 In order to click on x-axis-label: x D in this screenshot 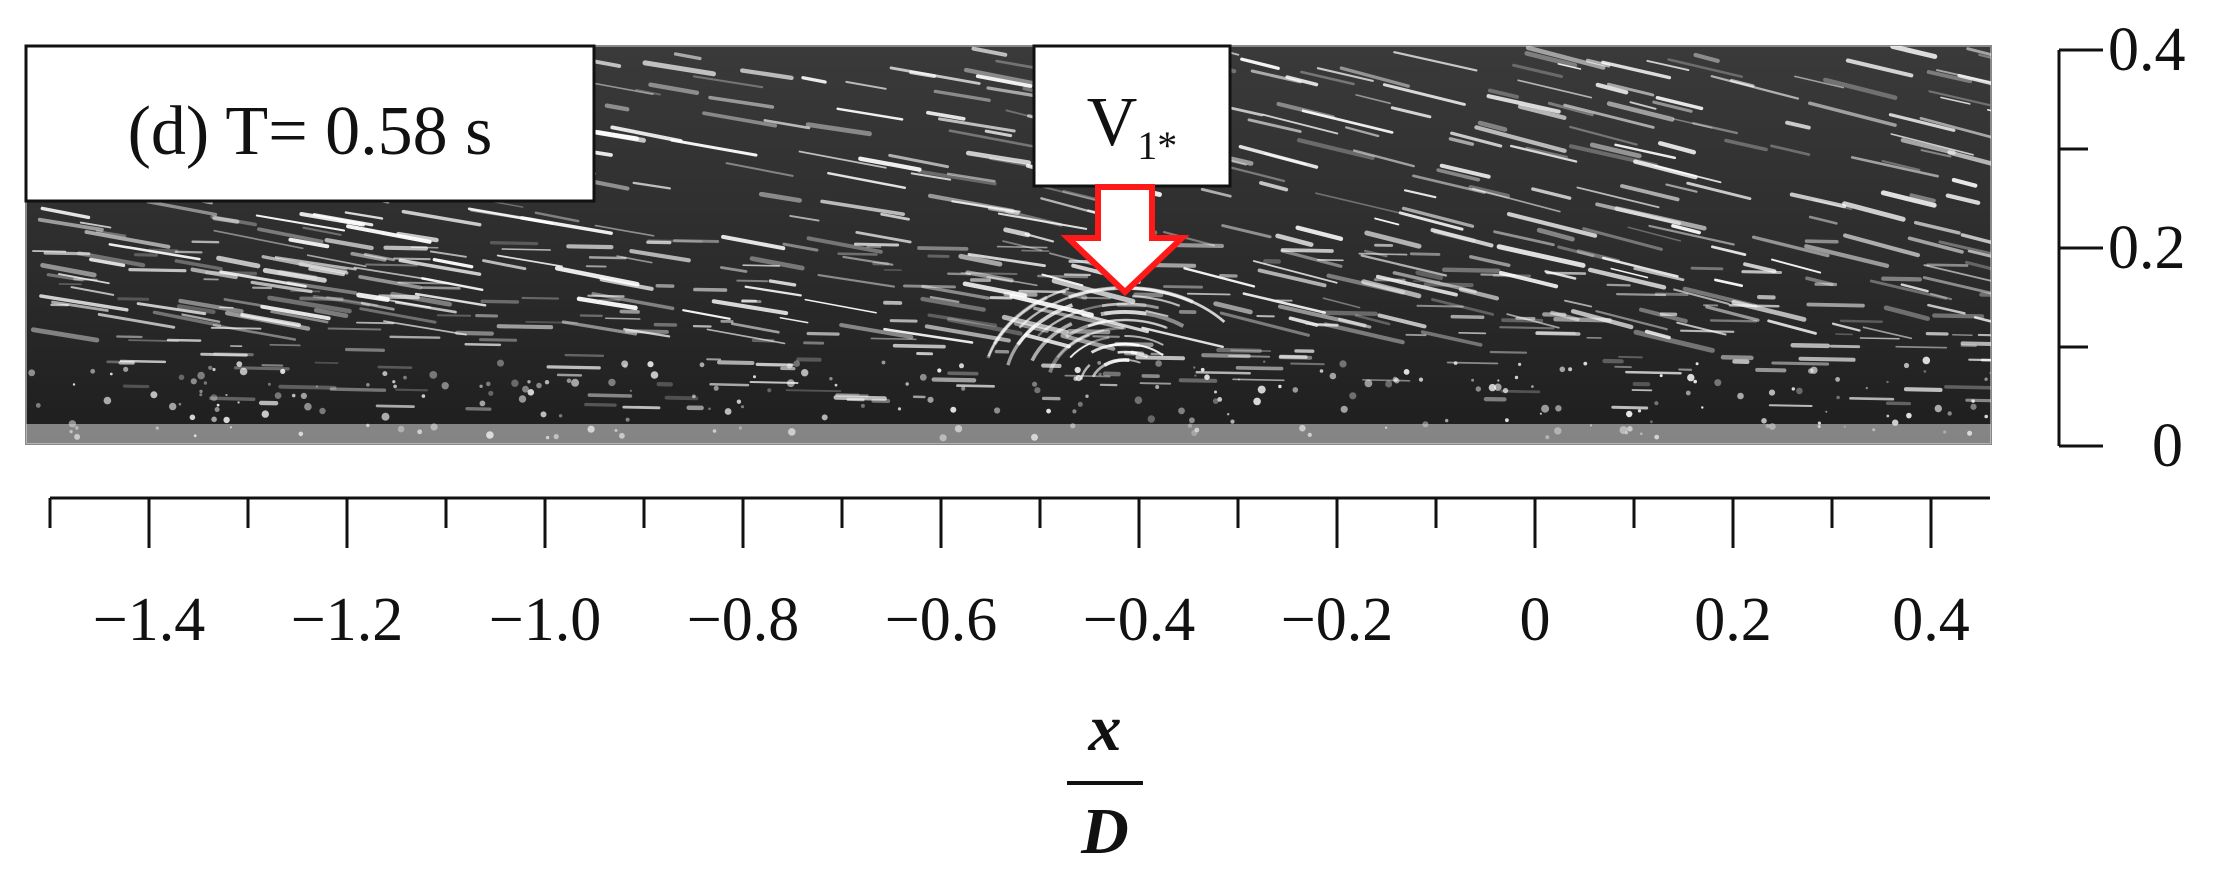, I will do `click(1105, 780)`.